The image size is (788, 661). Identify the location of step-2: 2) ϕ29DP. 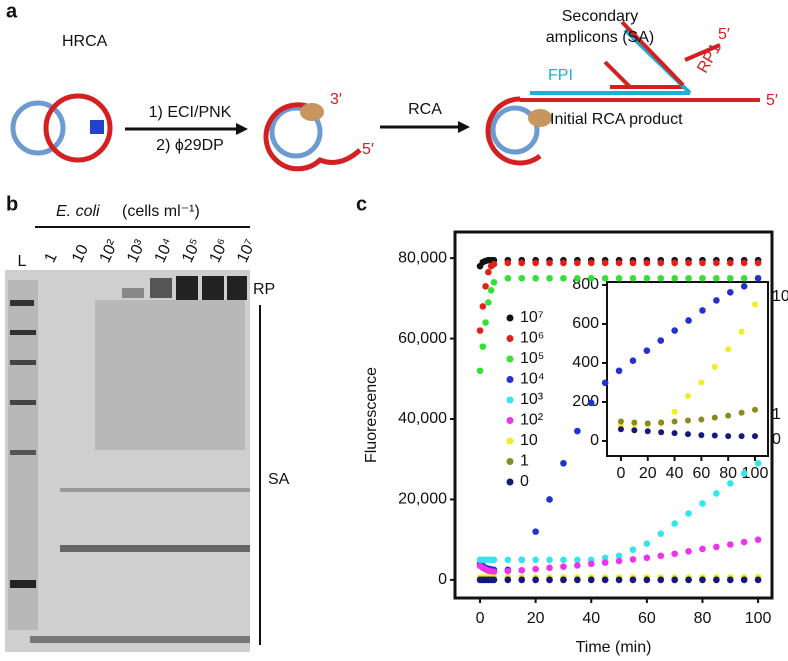
(190, 145).